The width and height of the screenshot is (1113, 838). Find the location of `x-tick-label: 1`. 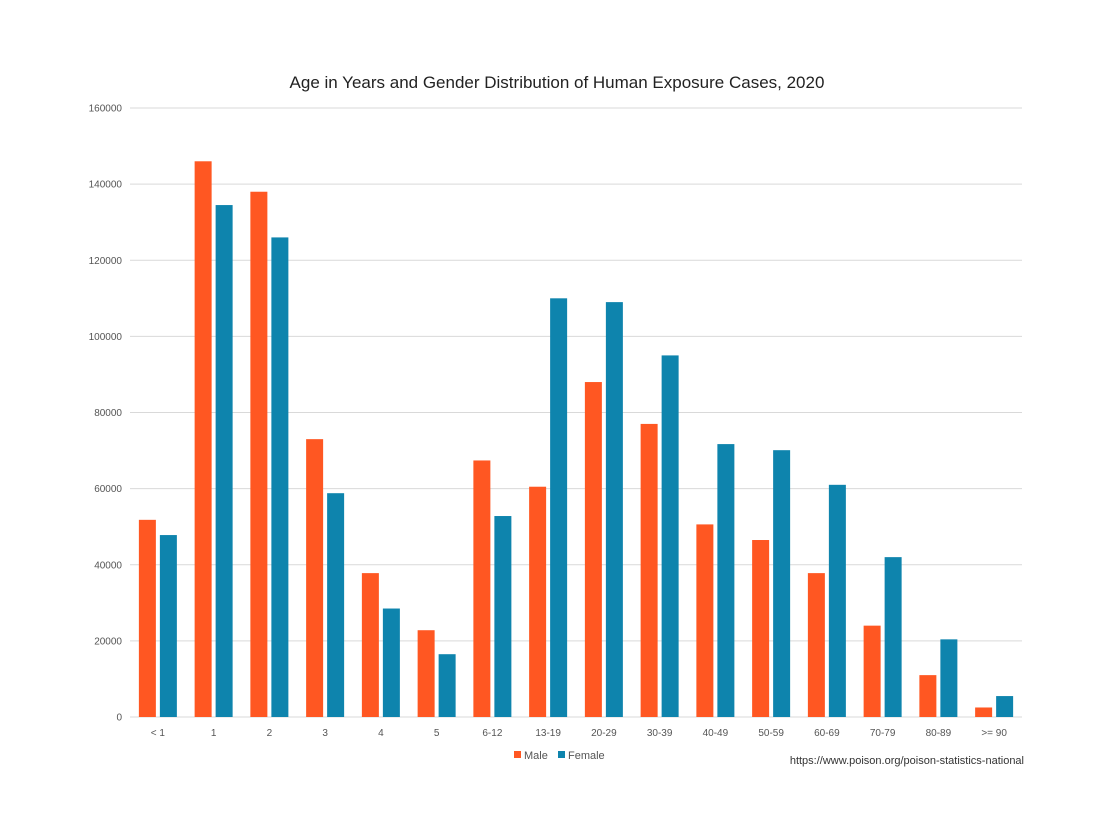

x-tick-label: 1 is located at coordinates (214, 733).